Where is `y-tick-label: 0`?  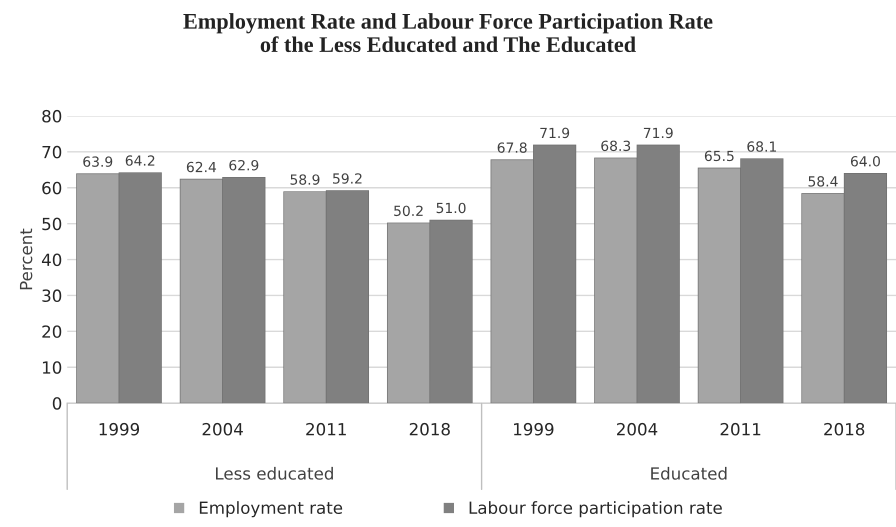 y-tick-label: 0 is located at coordinates (57, 403).